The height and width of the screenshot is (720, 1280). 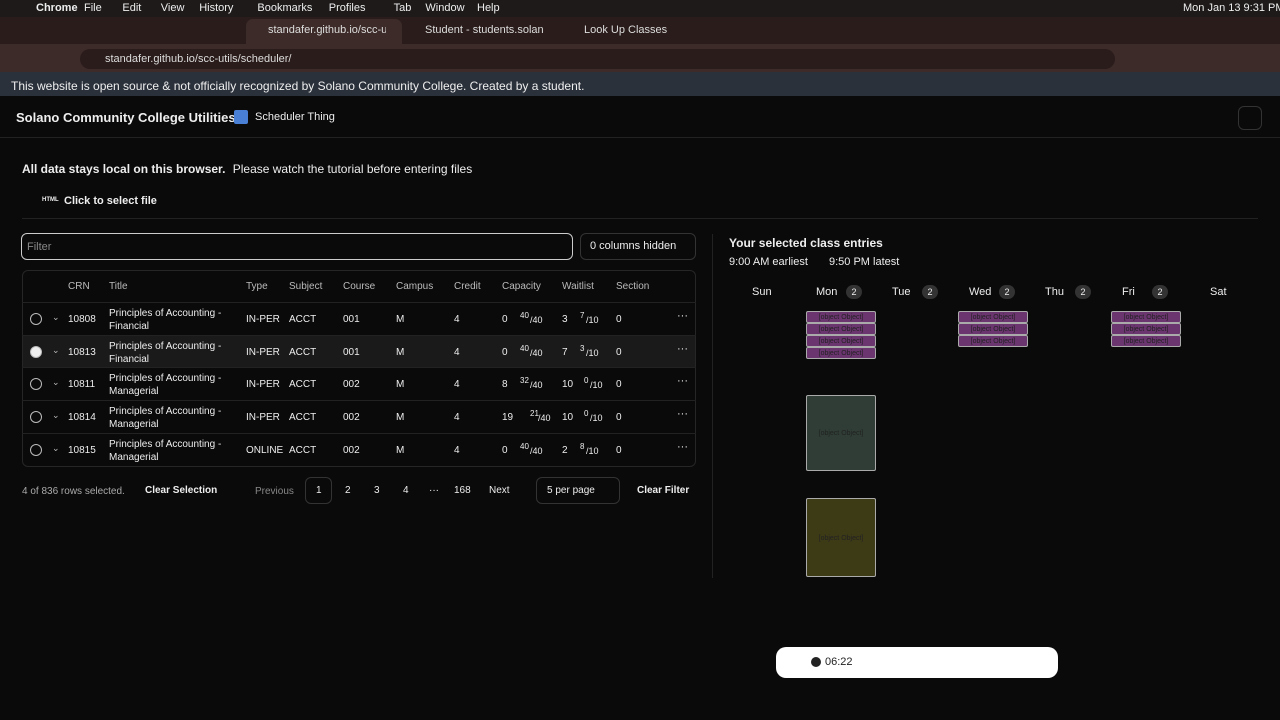 What do you see at coordinates (306, 286) in the screenshot?
I see `column-header: Subject` at bounding box center [306, 286].